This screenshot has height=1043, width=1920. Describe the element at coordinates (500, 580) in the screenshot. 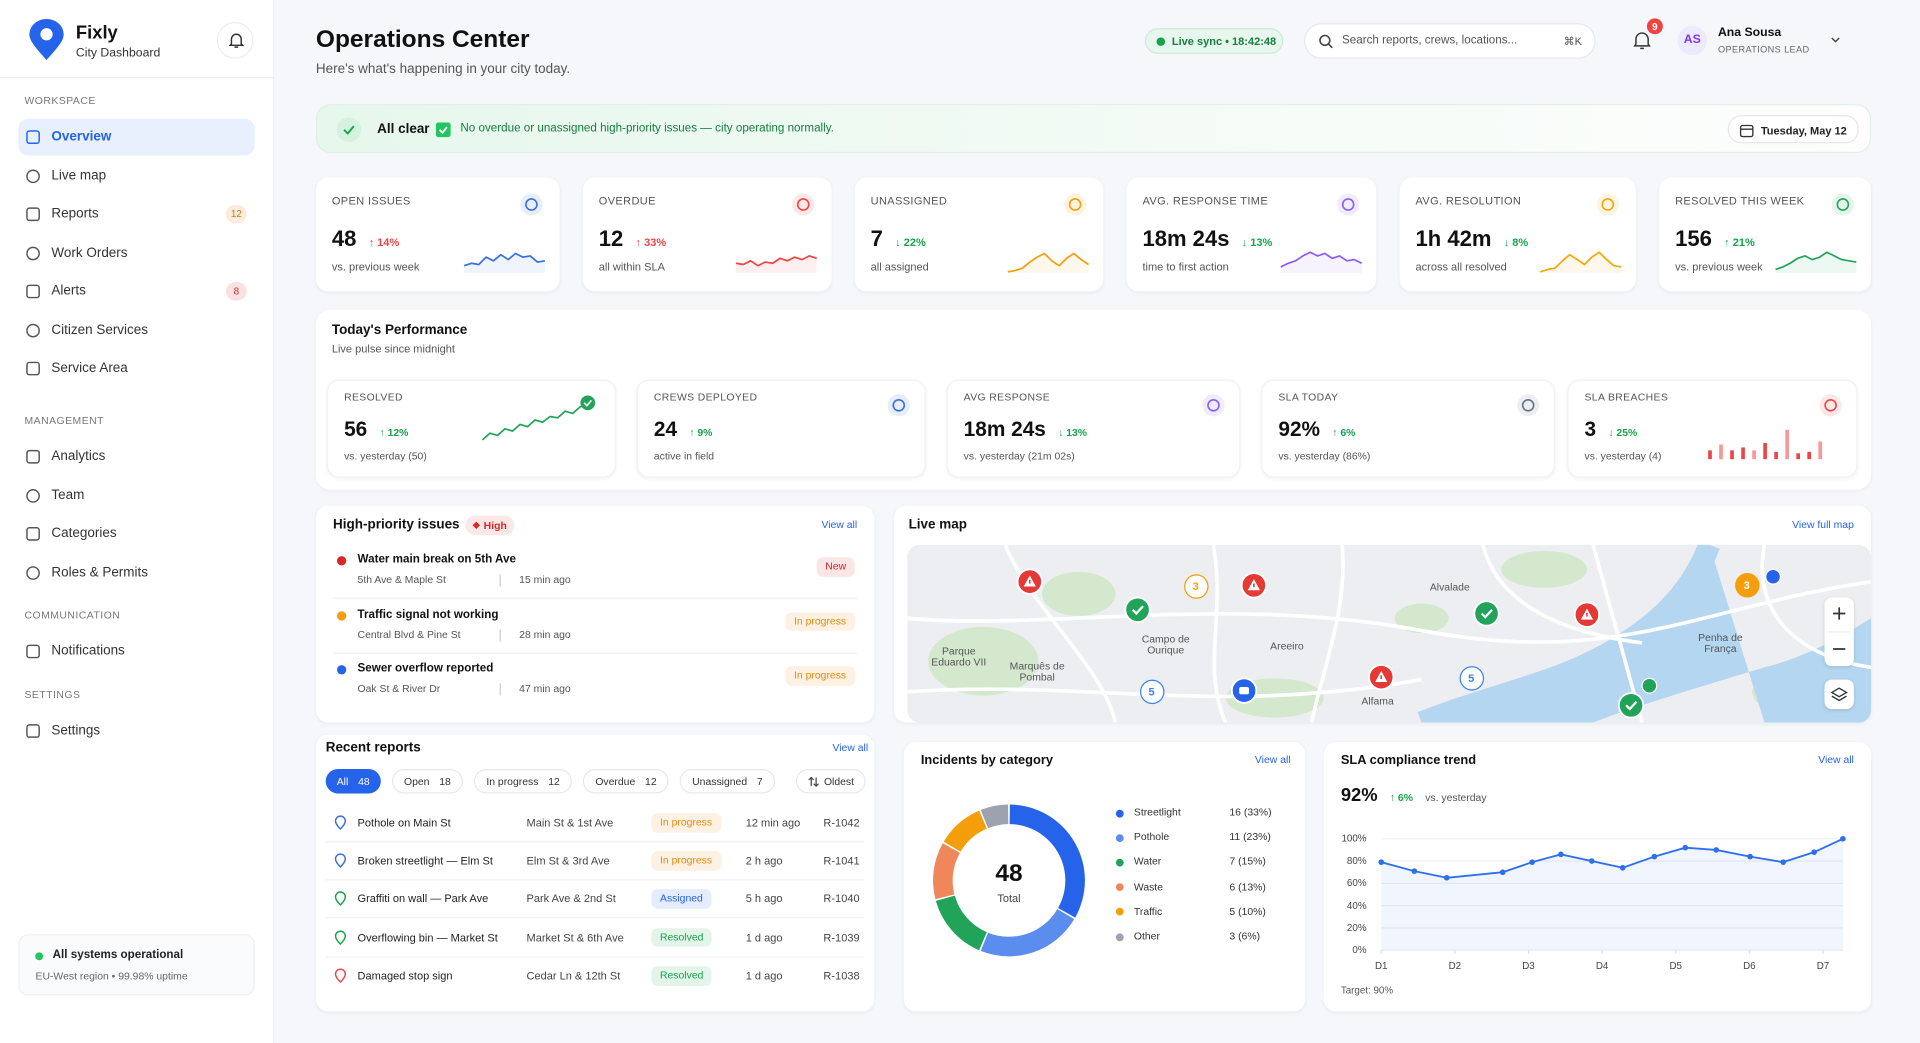

I see `separator` at that location.